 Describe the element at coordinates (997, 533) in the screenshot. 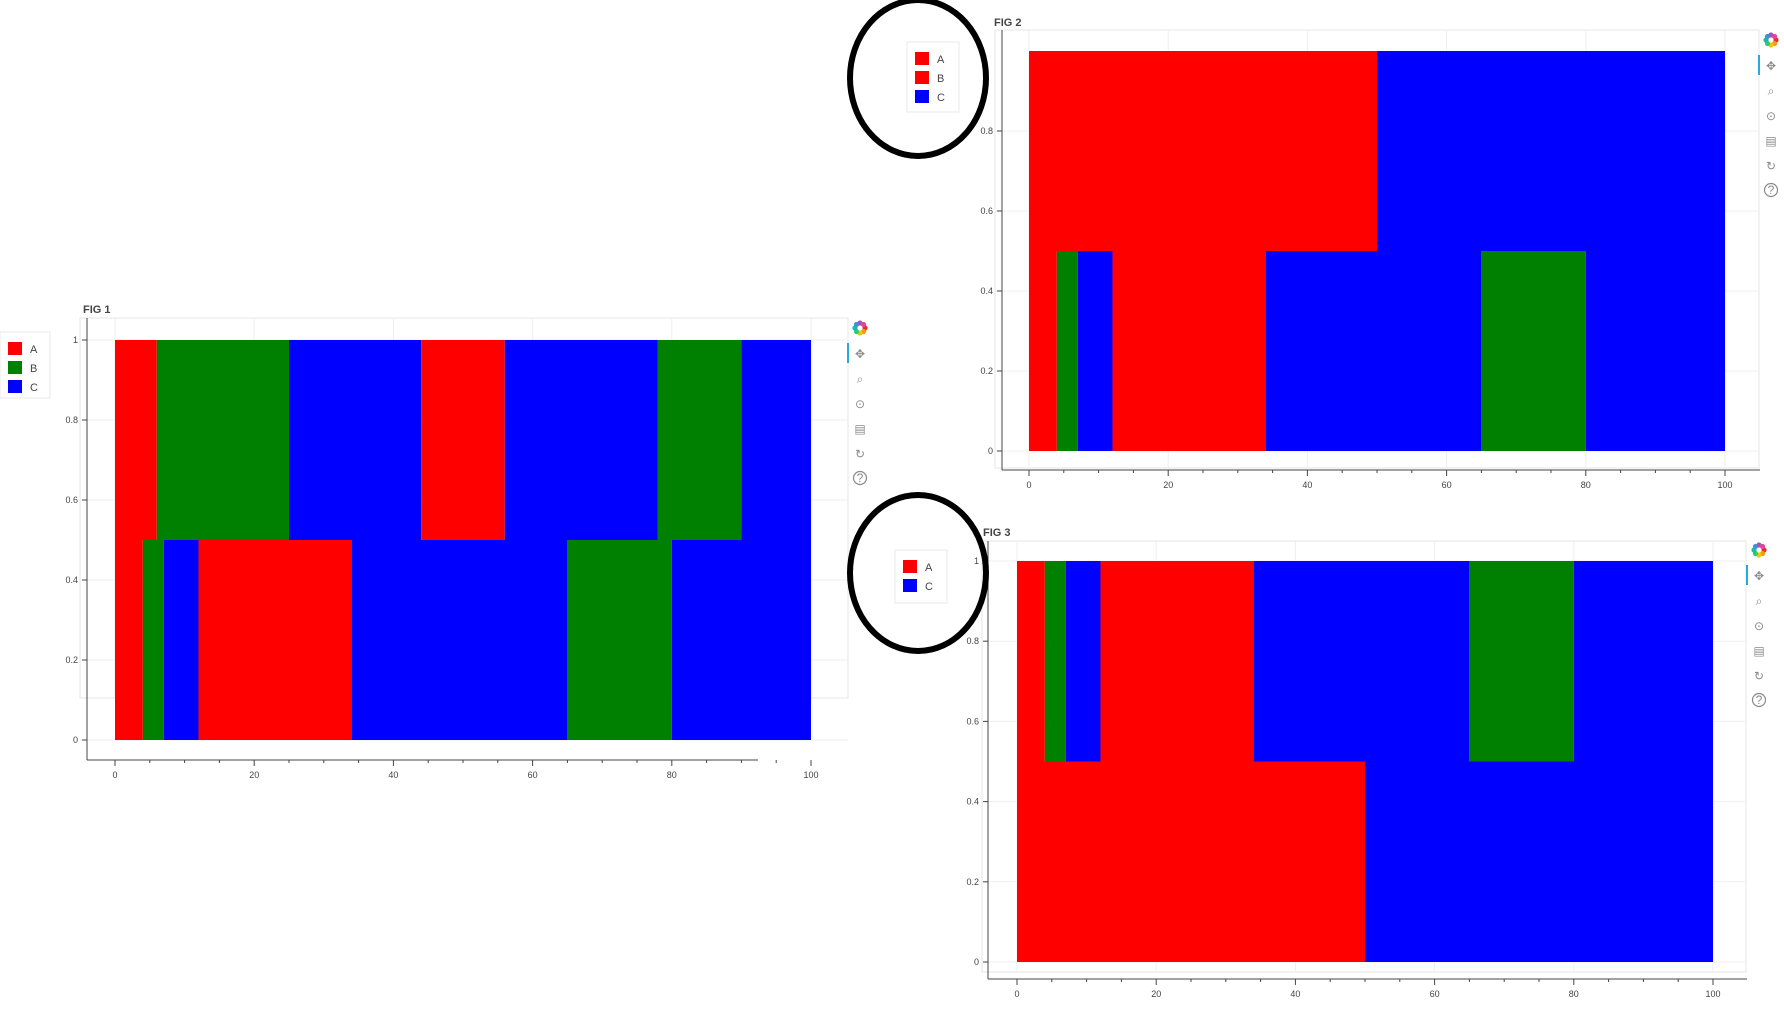

I see `chart-title: FIG 3` at that location.